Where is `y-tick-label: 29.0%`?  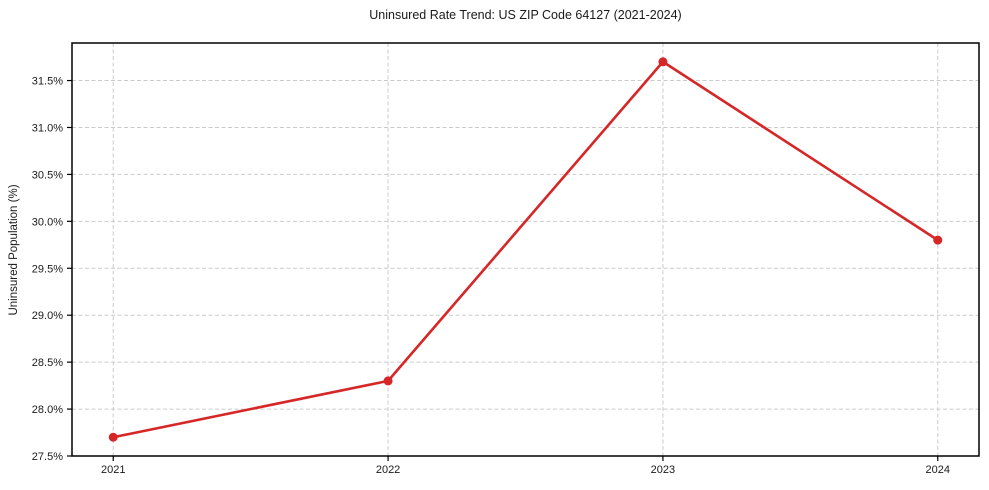
y-tick-label: 29.0% is located at coordinates (47, 316).